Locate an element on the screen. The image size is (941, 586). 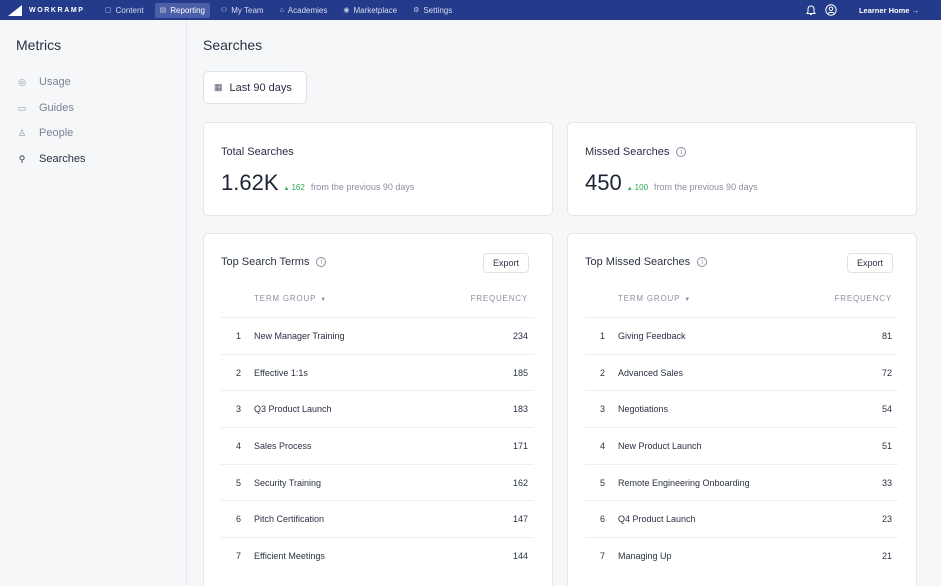
nav-item-label: Reporting is located at coordinates (187, 10).